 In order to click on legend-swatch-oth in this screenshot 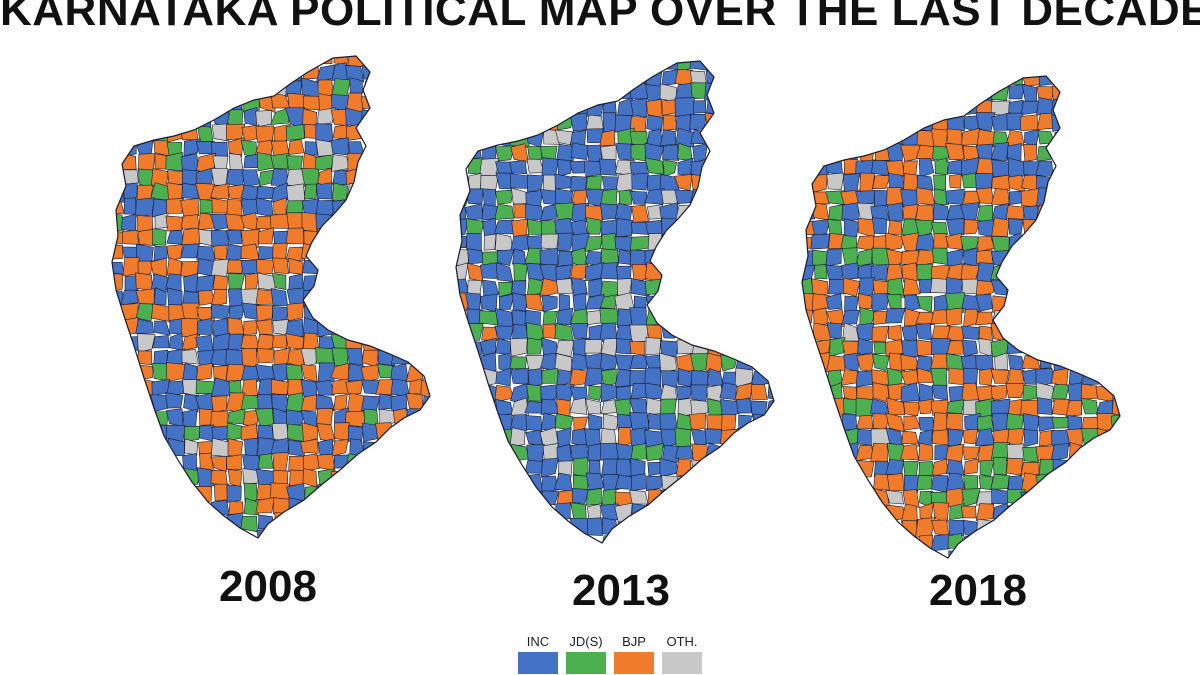, I will do `click(682, 663)`.